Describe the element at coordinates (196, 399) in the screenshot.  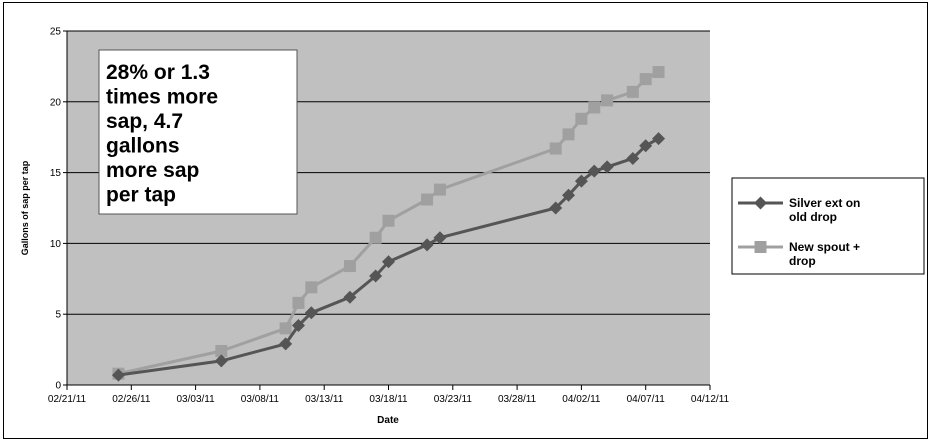
I see `x-tick-label: 03/03/11` at that location.